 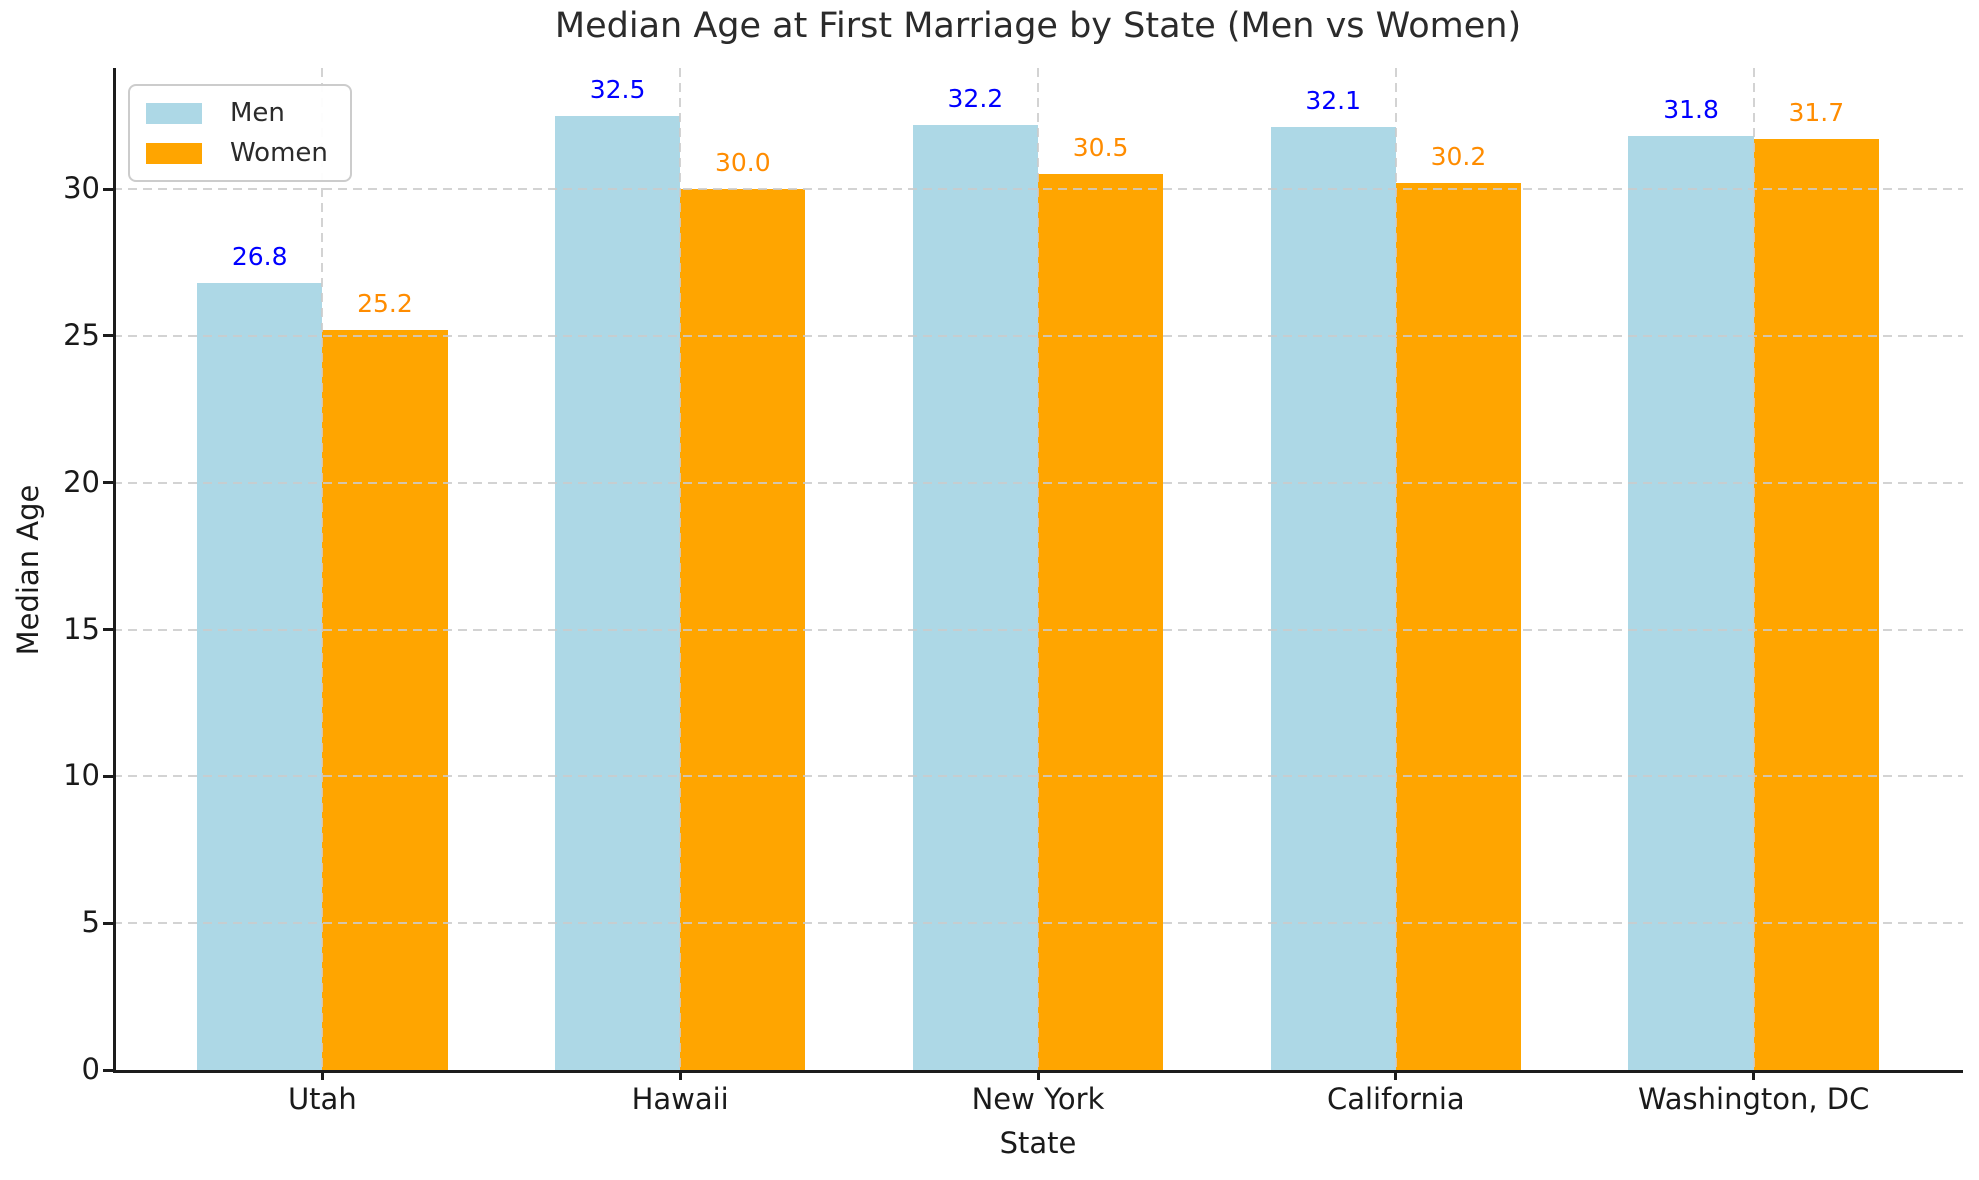 I want to click on ytick-label-30: 30, so click(x=81, y=188).